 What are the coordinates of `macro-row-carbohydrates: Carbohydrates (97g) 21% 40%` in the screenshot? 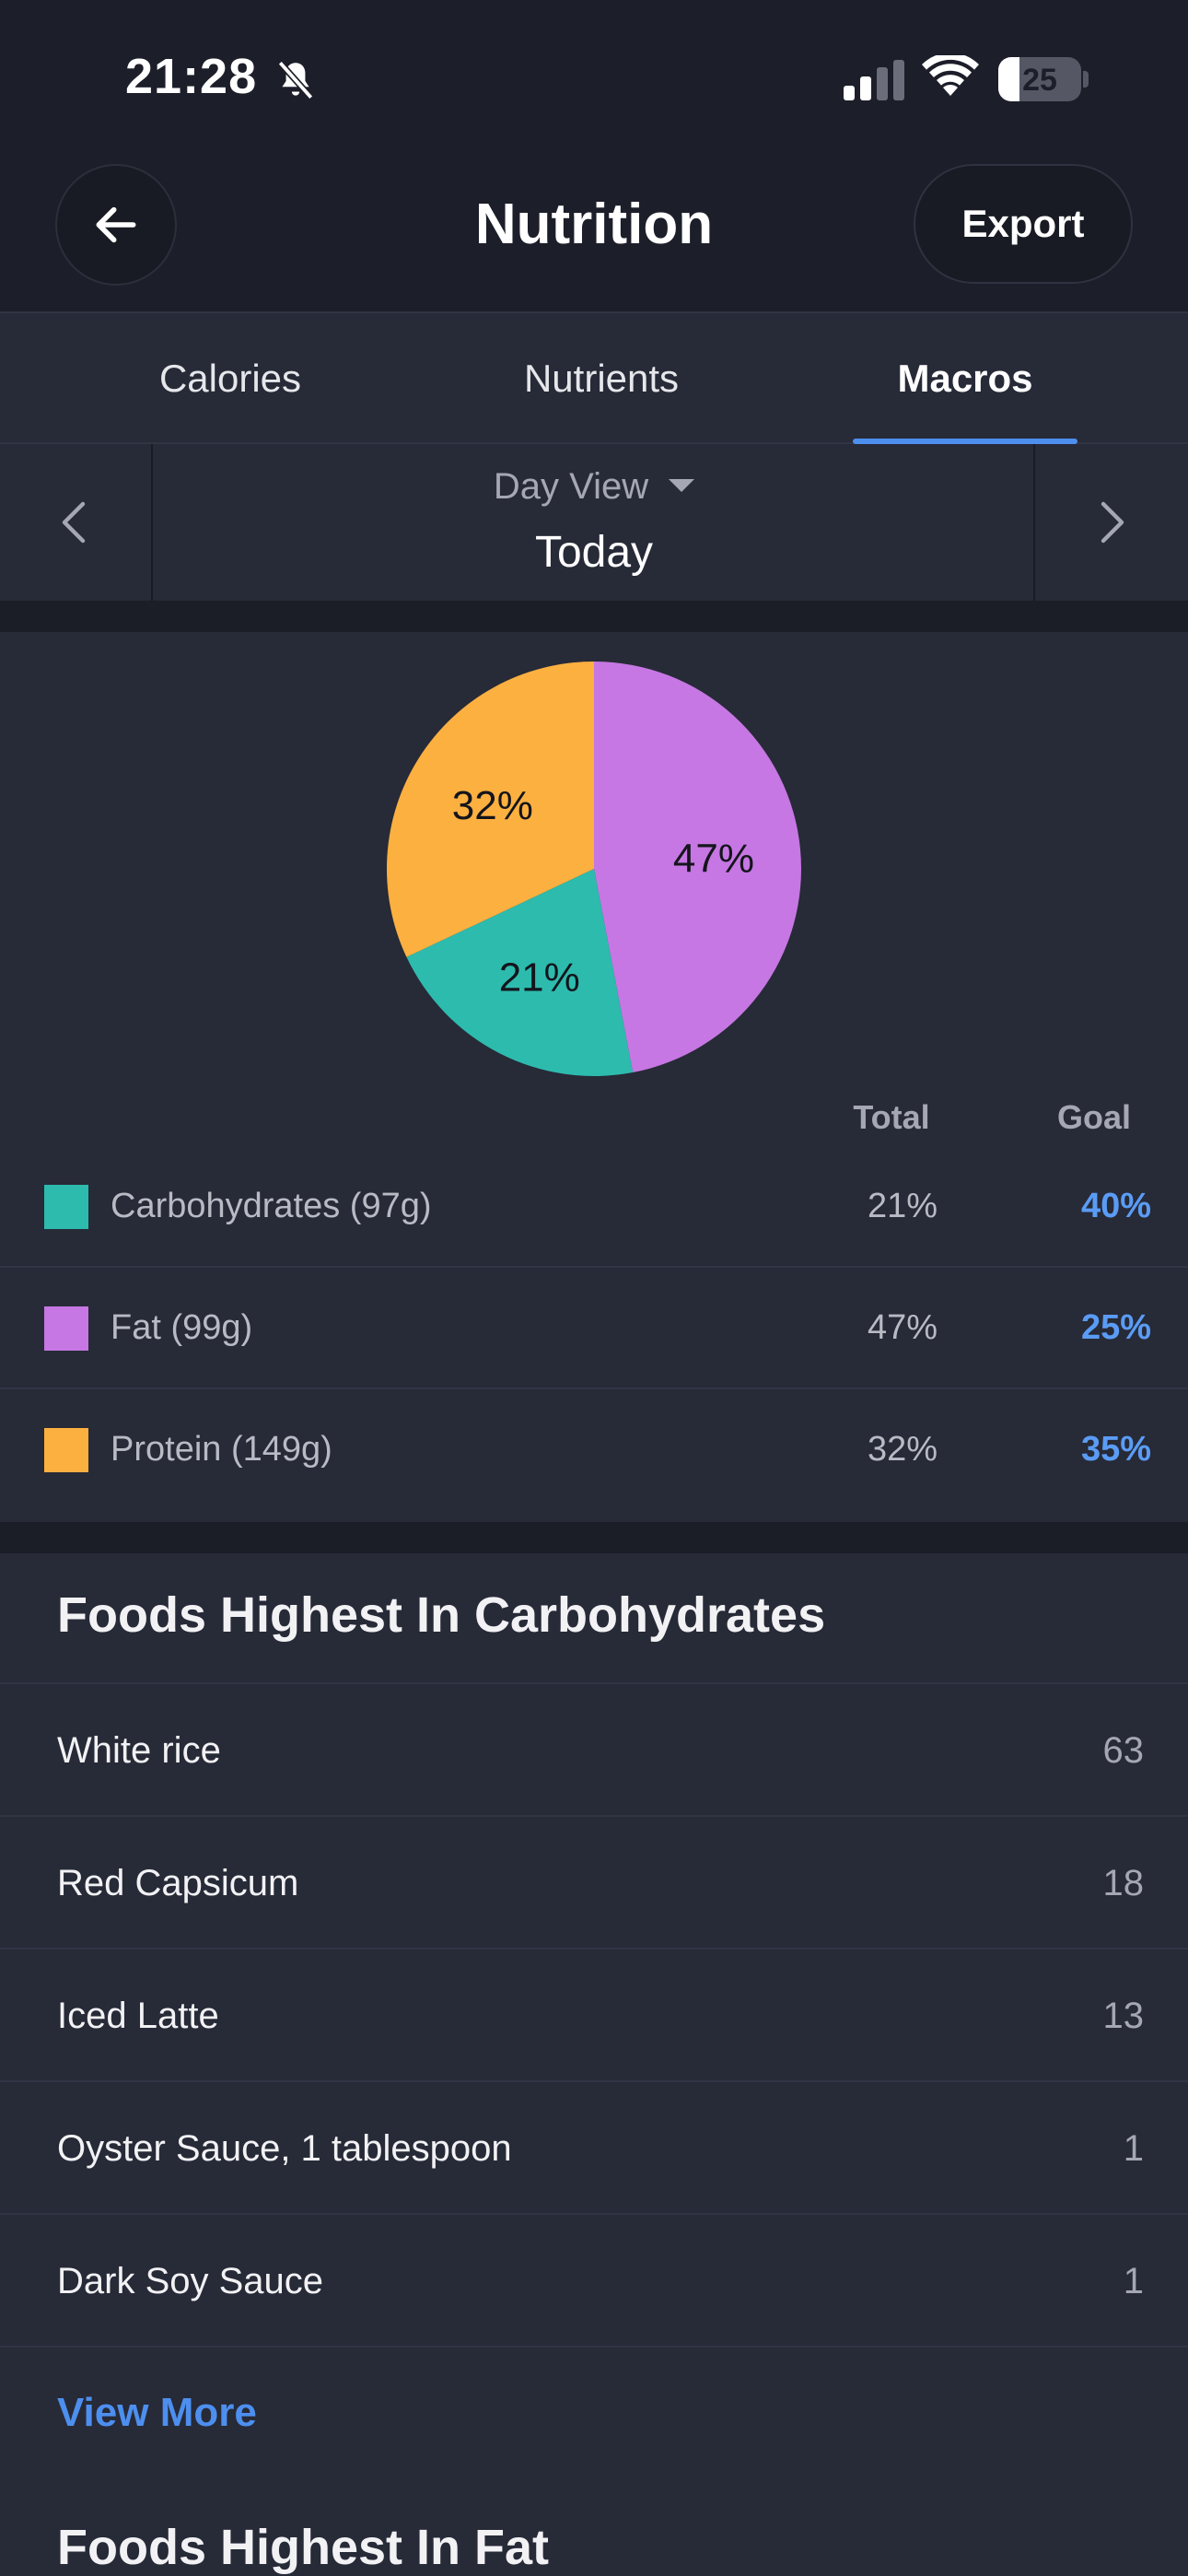 It's located at (594, 1207).